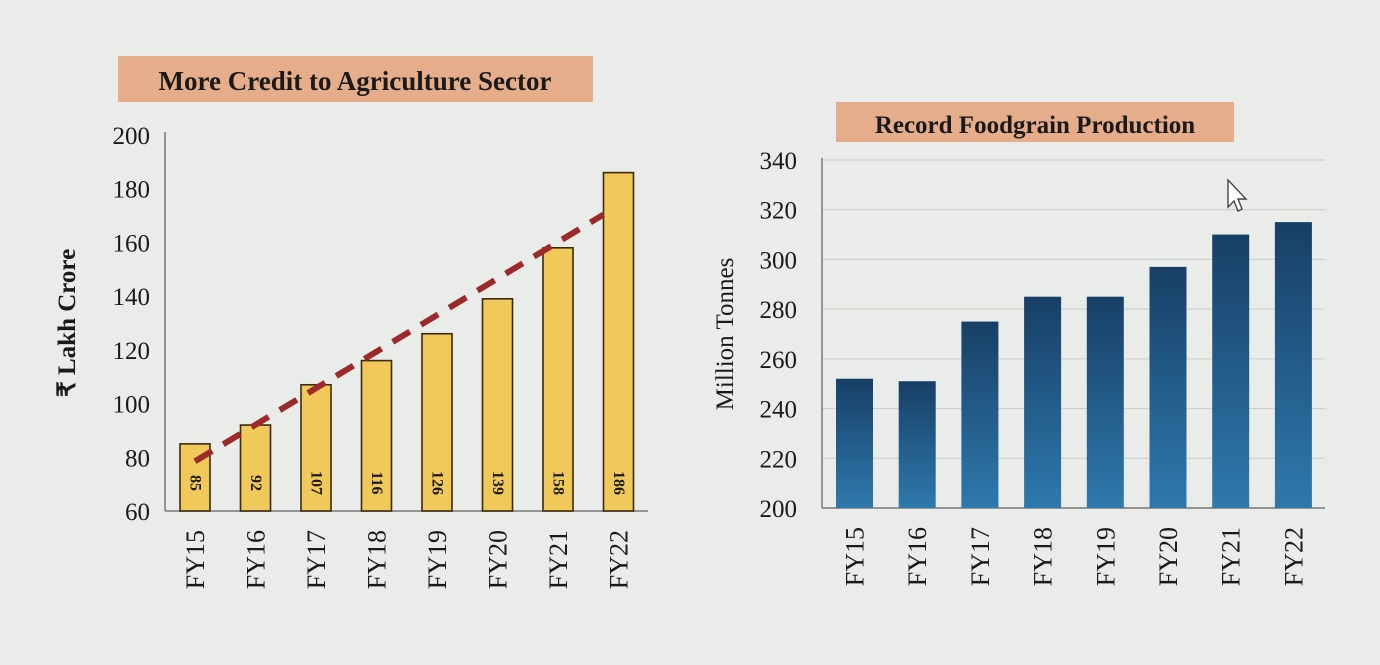  I want to click on credit-x-tick-label: FY19, so click(437, 559).